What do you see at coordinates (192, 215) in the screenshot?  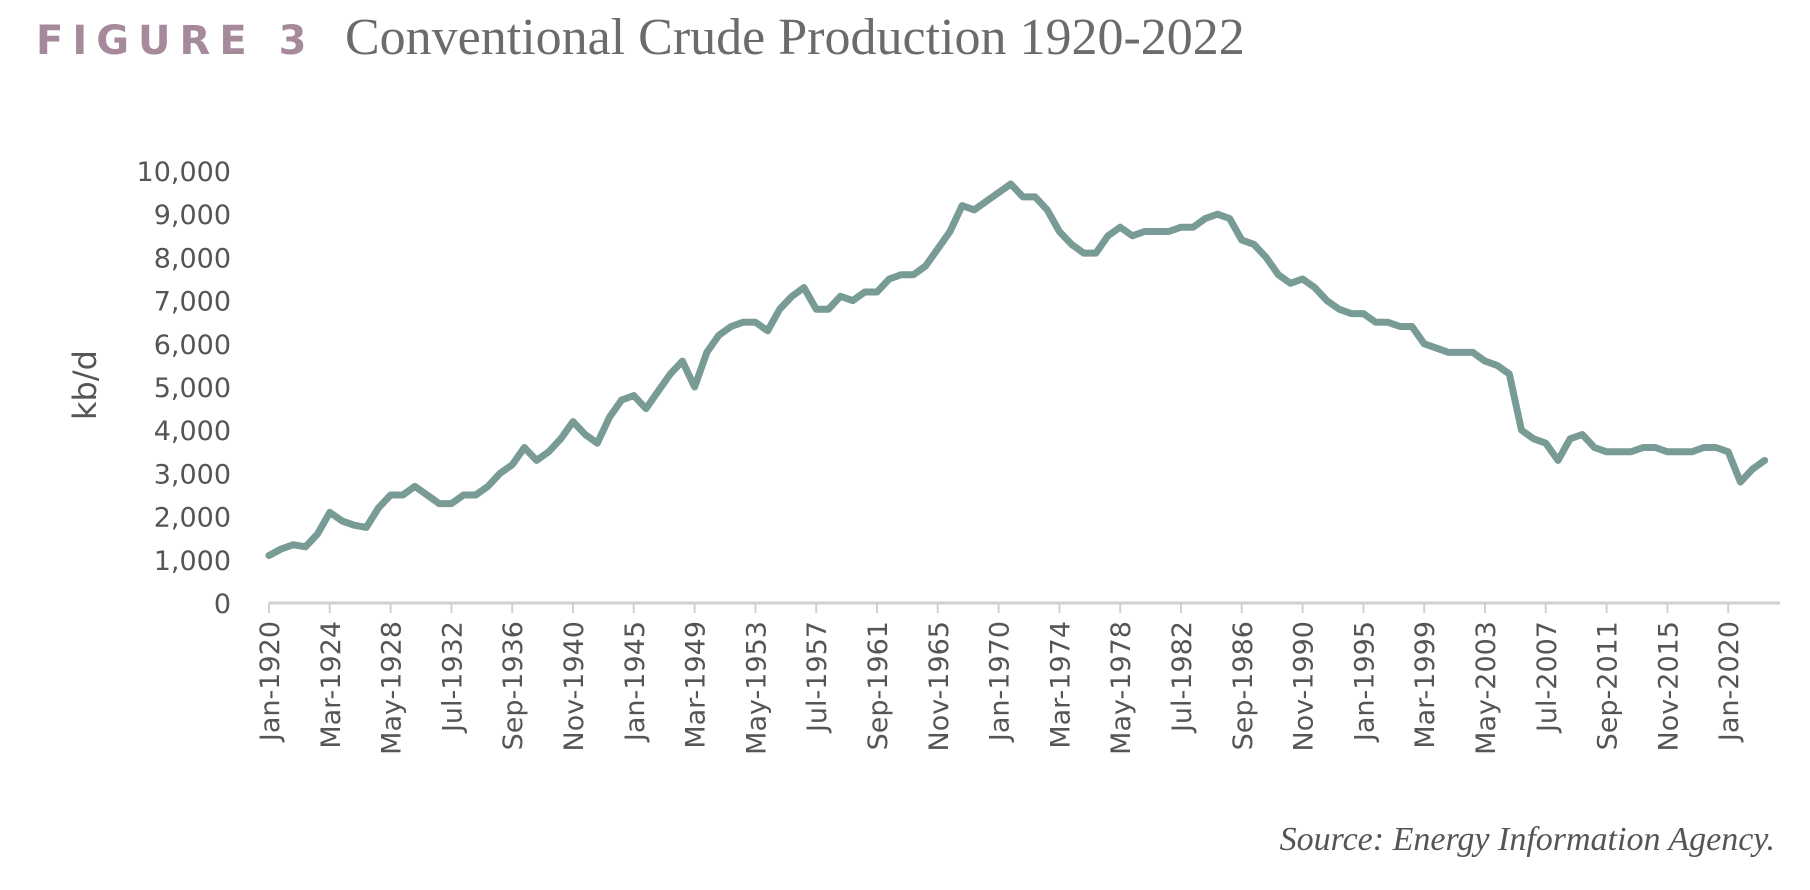 I see `y-tick-label: 9,000` at bounding box center [192, 215].